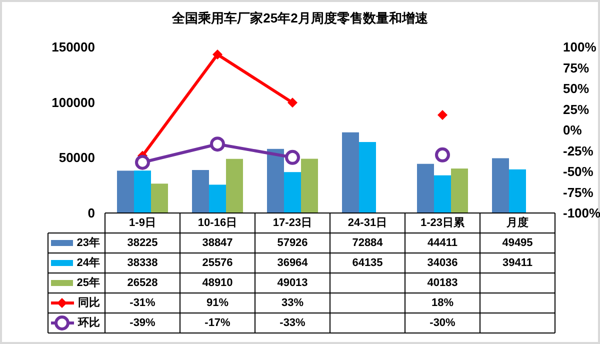  Describe the element at coordinates (217, 263) in the screenshot. I see `data-label: 25576` at that location.